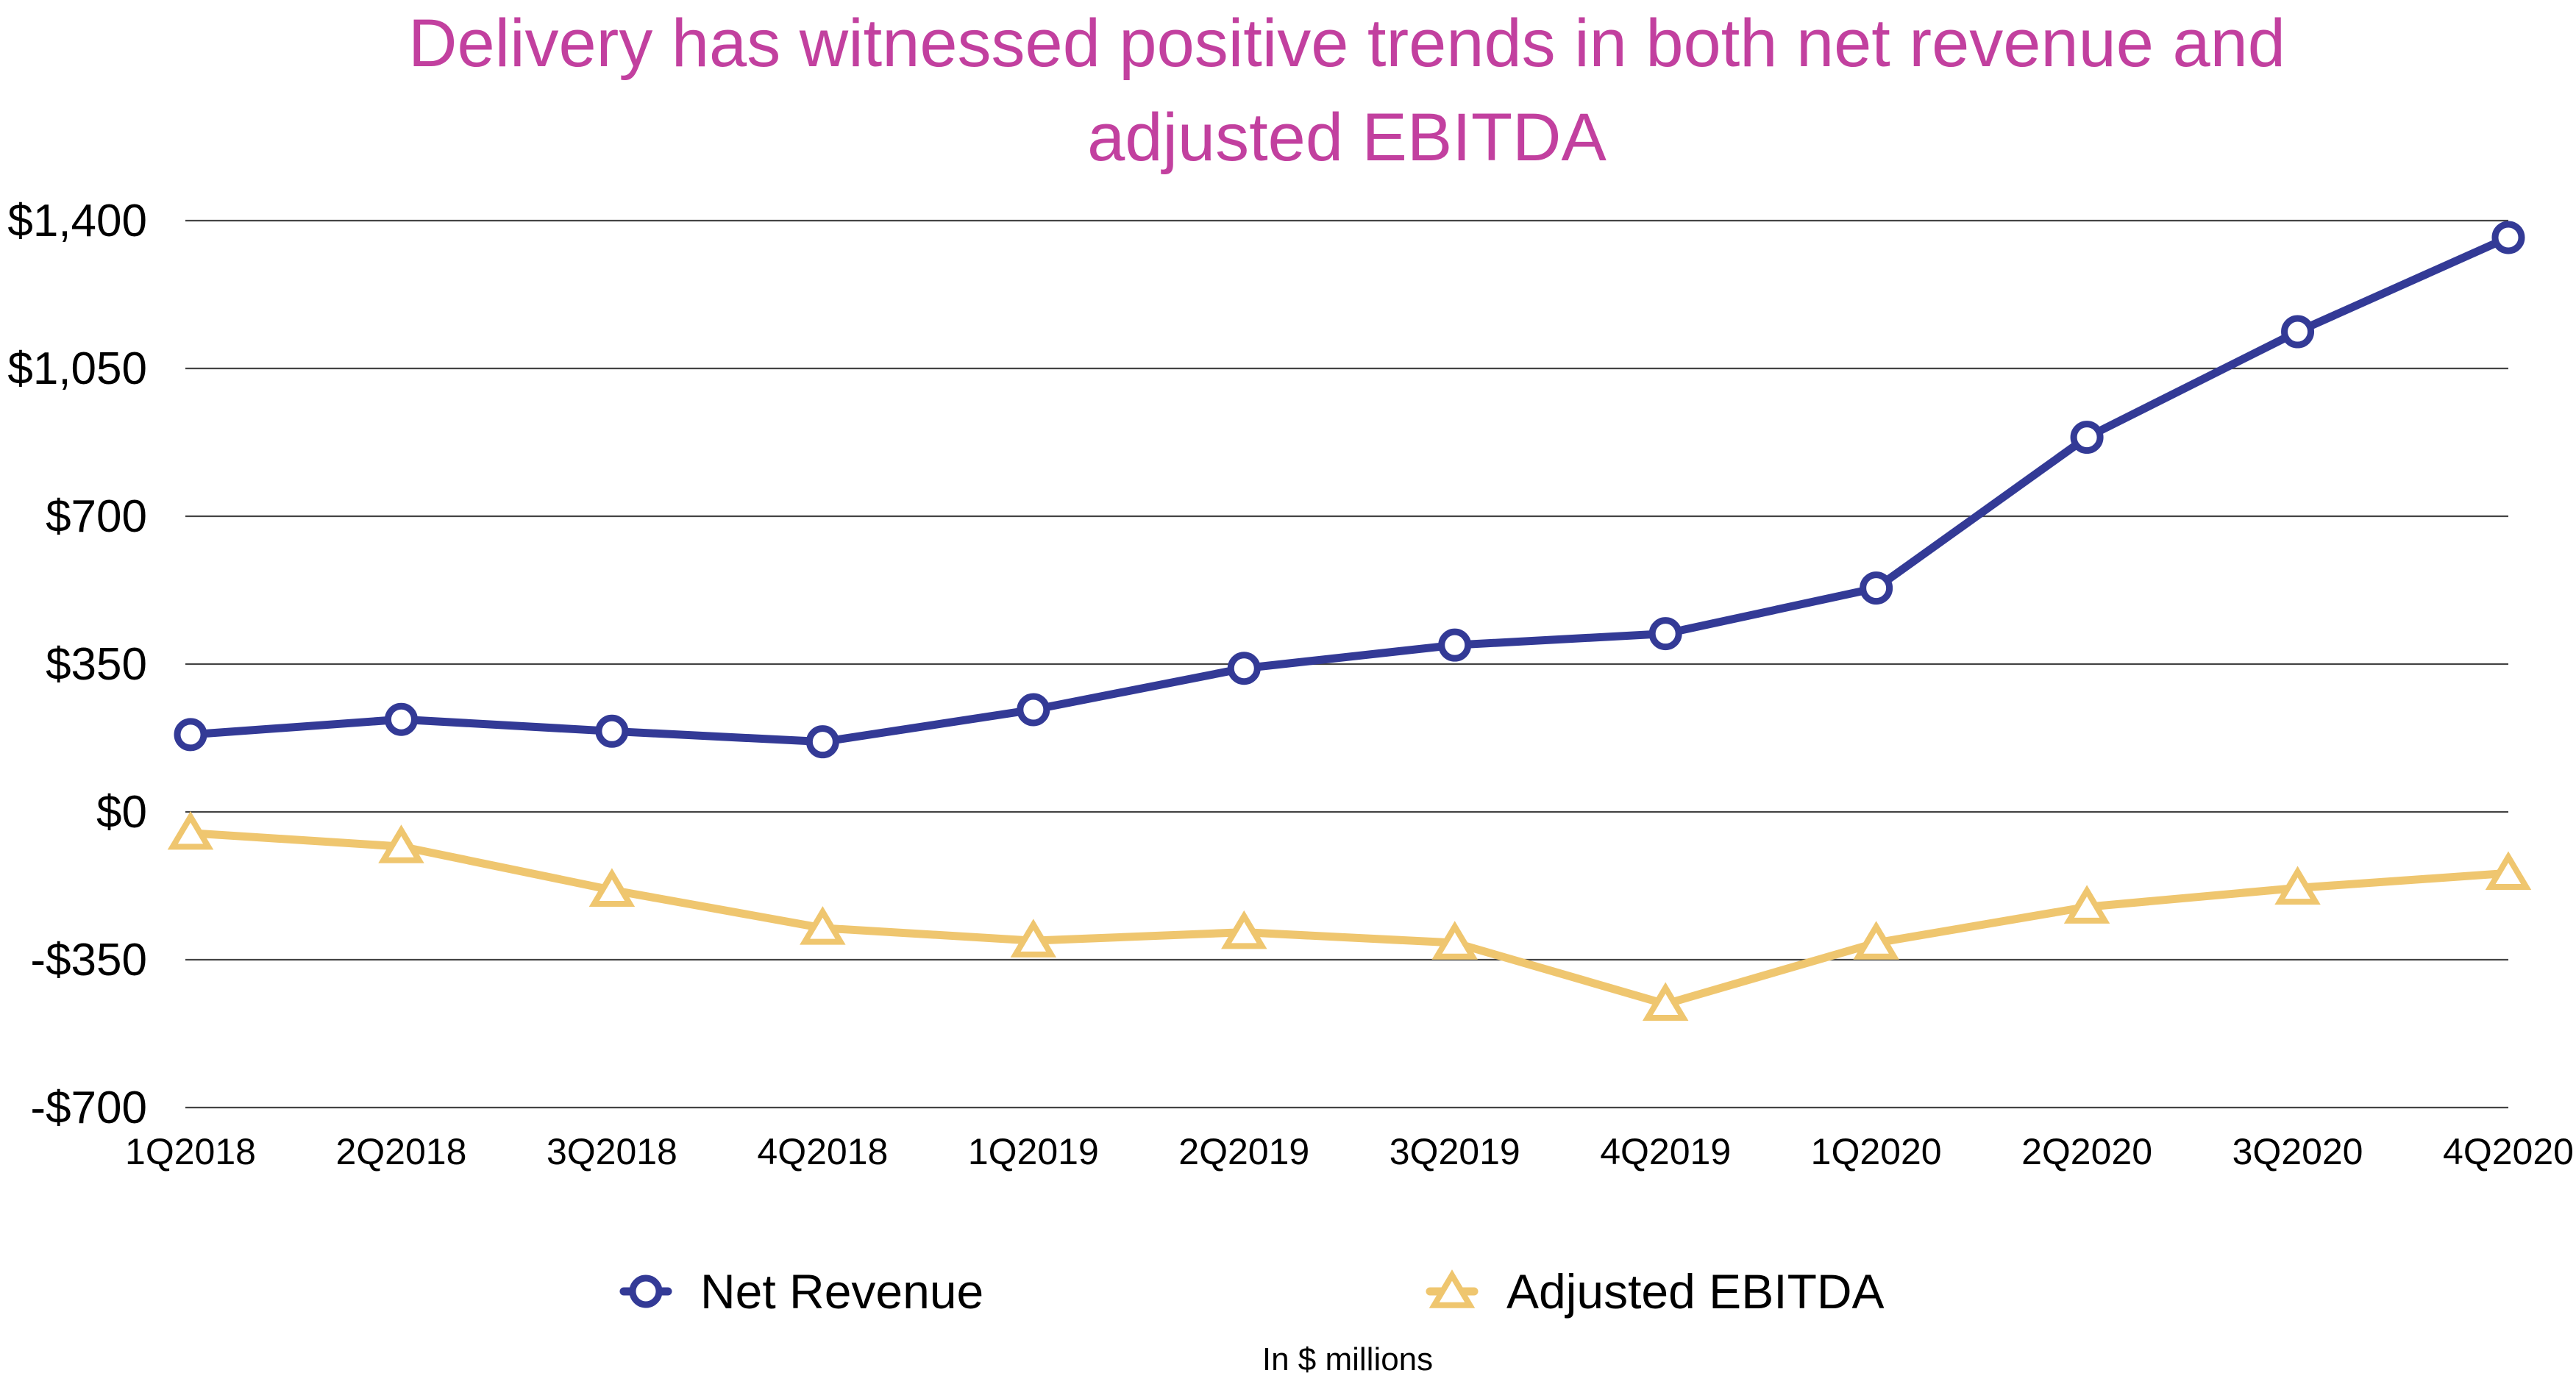 The height and width of the screenshot is (1387, 2576). Describe the element at coordinates (2086, 1151) in the screenshot. I see `x-tick-label: 2Q2020` at that location.